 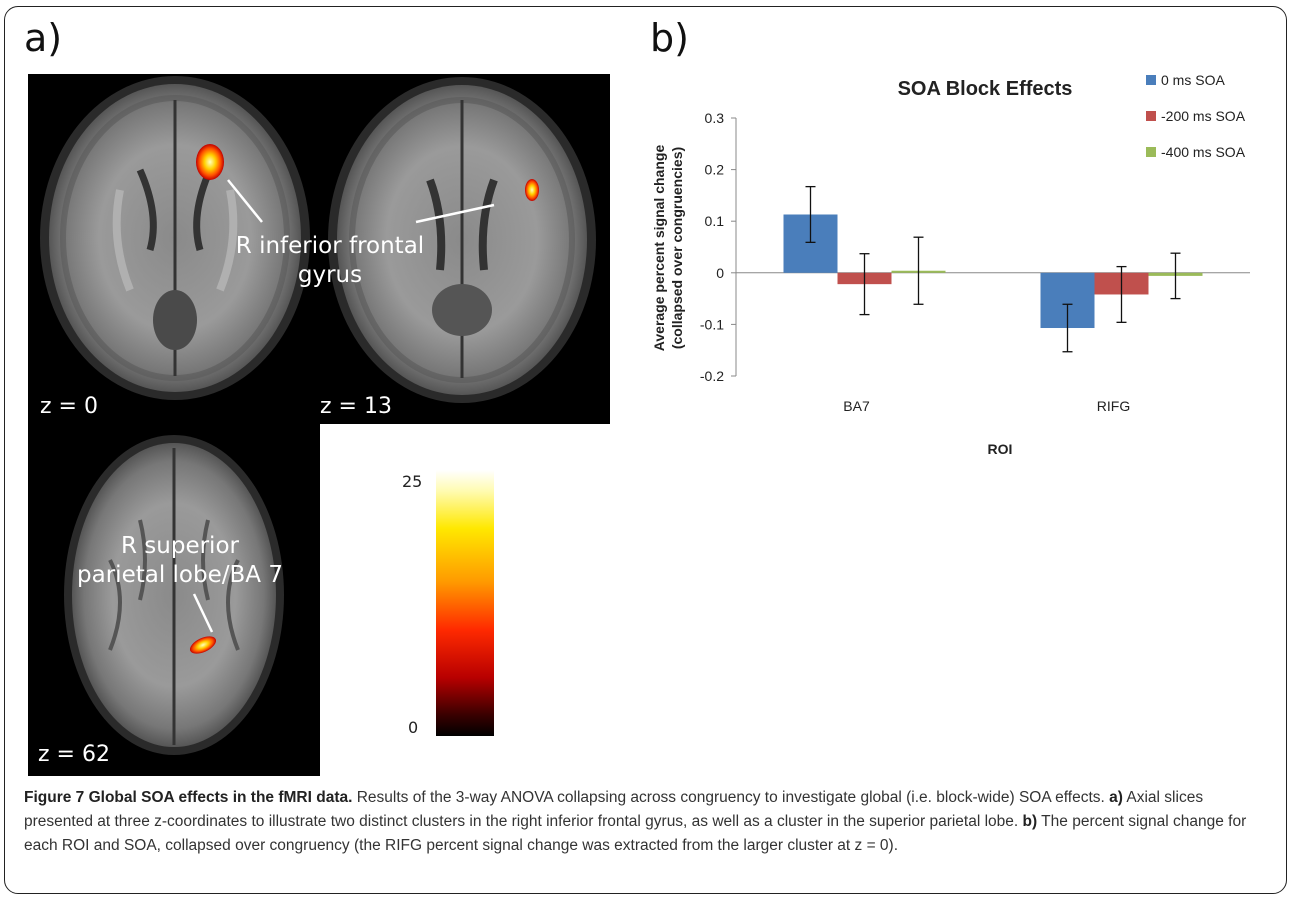 I want to click on brain-slice-z62, so click(x=174, y=595).